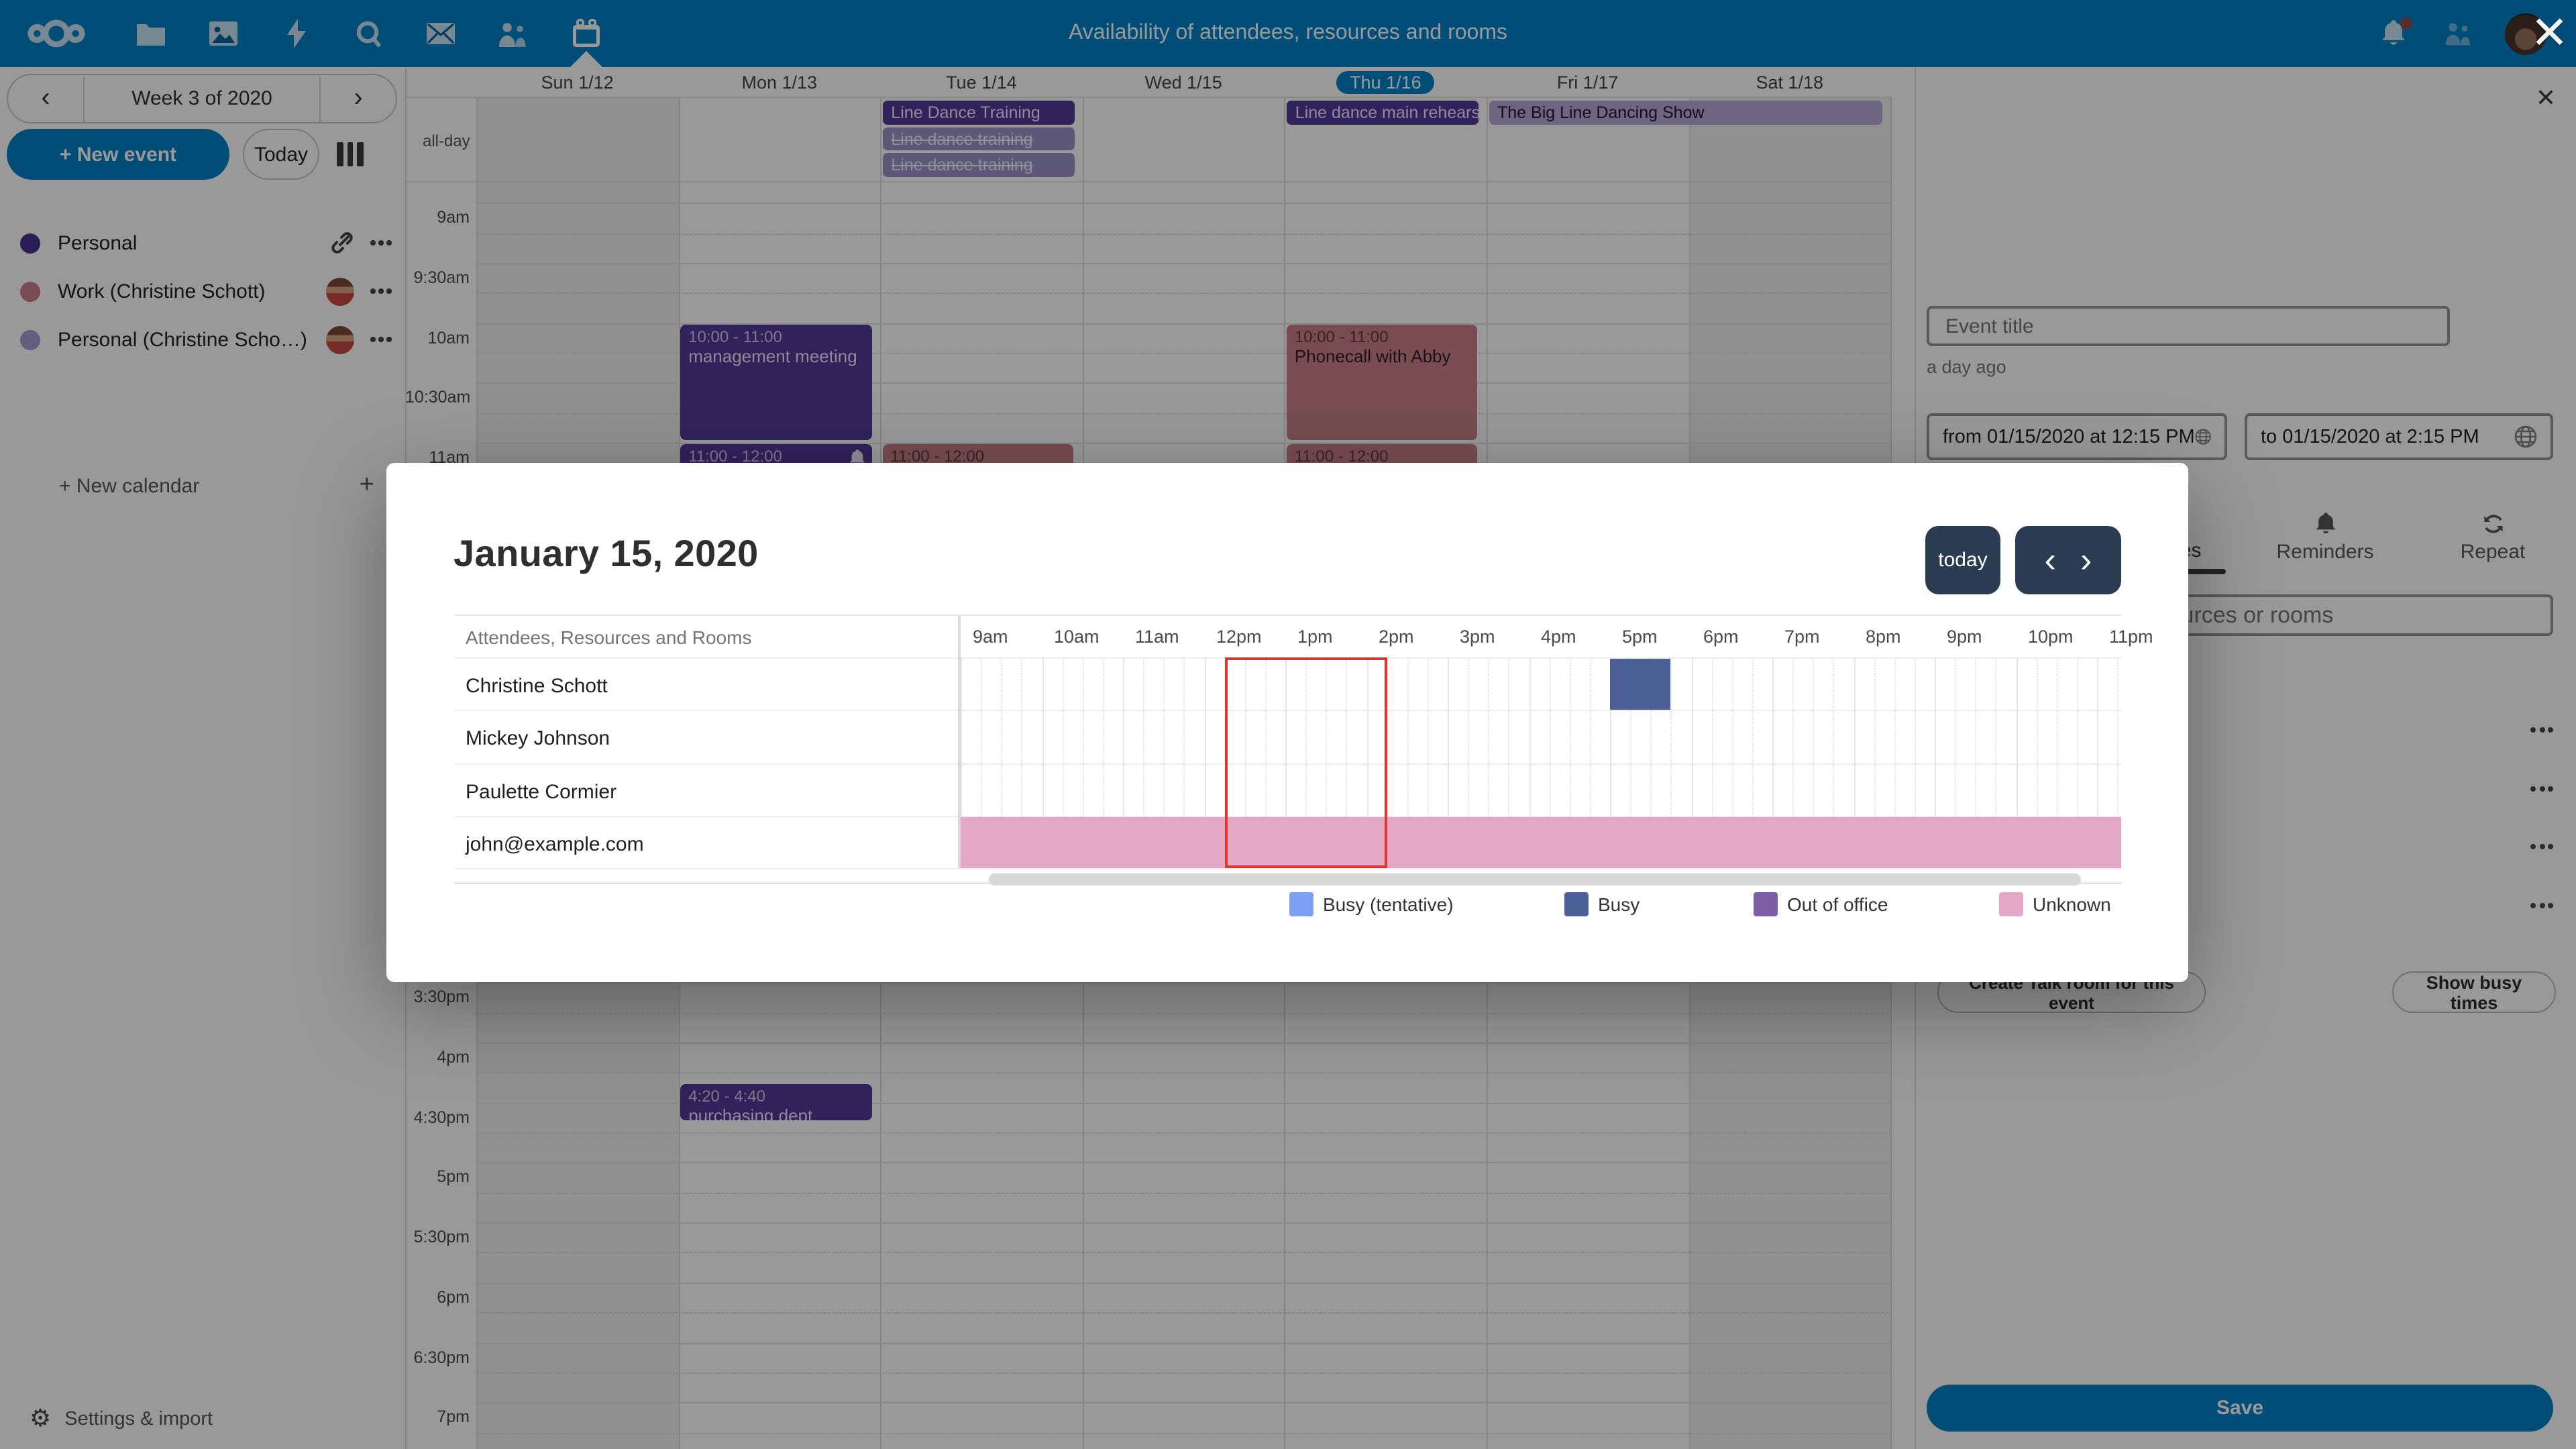 The image size is (2576, 1449). I want to click on notification-badge, so click(2406, 23).